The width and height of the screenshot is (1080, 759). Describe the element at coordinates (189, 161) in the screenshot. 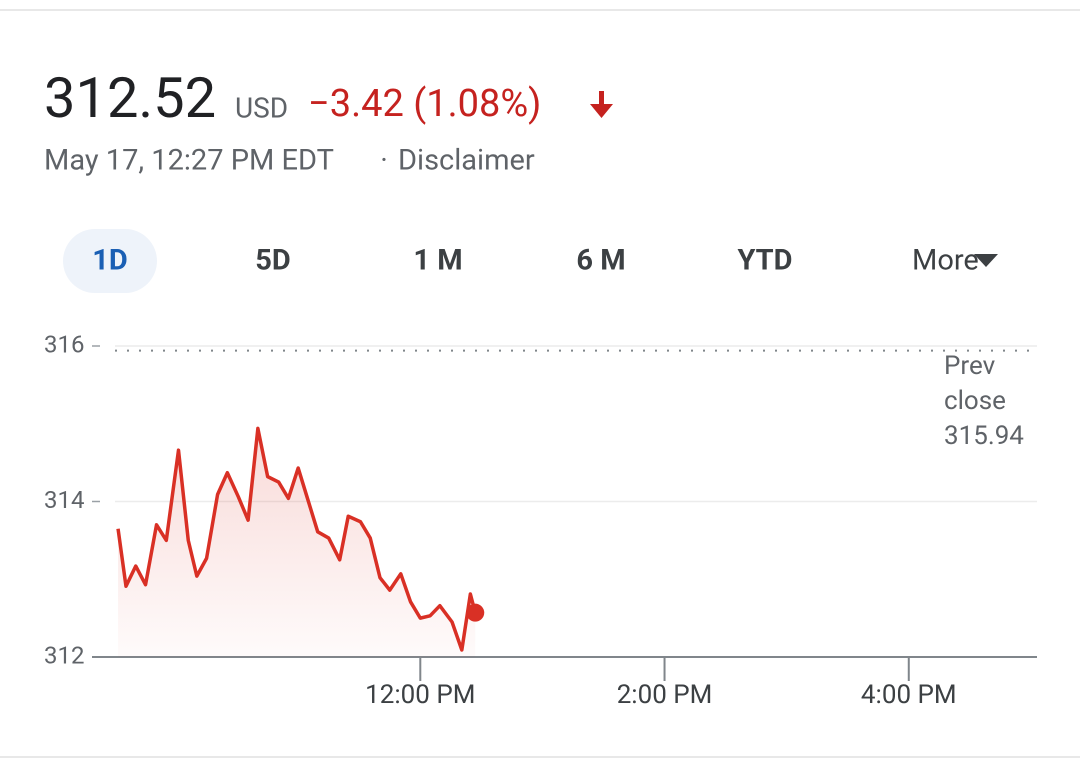

I see `timestamp: May 17, 12:27 PM EDT` at that location.